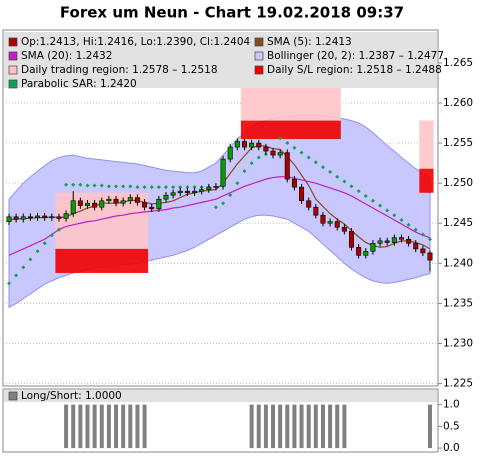 The height and width of the screenshot is (457, 480). I want to click on y-tick-label: 1.245, so click(458, 223).